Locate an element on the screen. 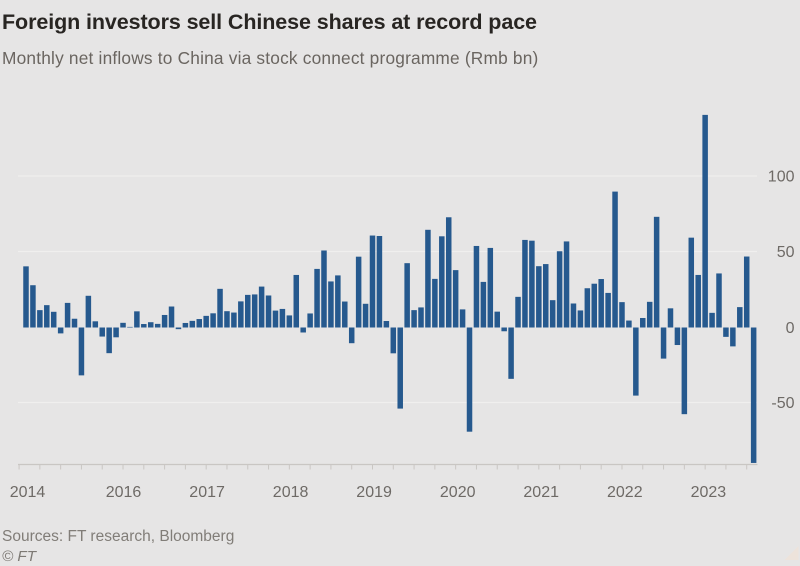  svg-text: 0 is located at coordinates (790, 328).